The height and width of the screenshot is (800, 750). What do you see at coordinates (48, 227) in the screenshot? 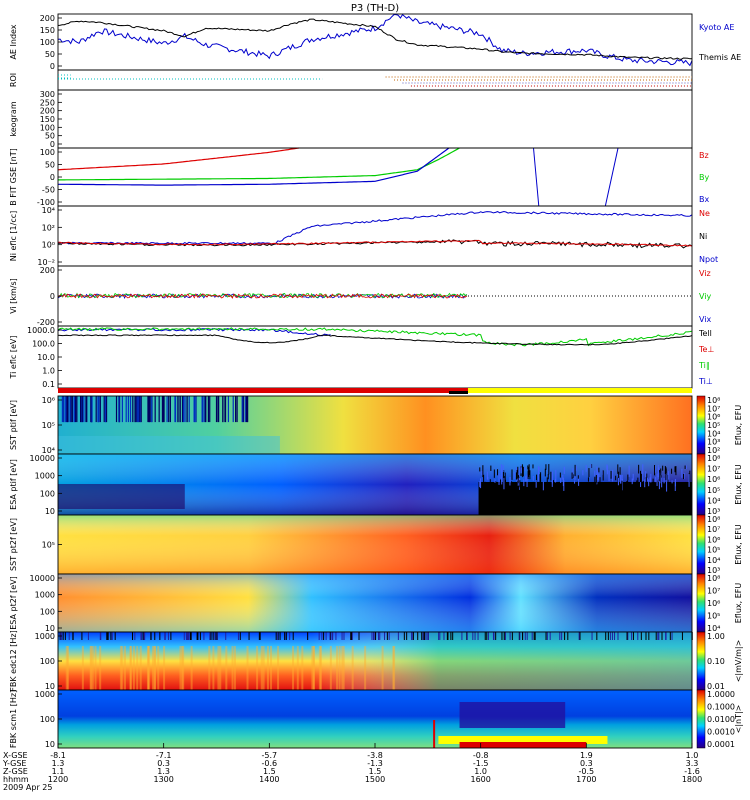
I see `ni-ytick-label: 10²` at bounding box center [48, 227].